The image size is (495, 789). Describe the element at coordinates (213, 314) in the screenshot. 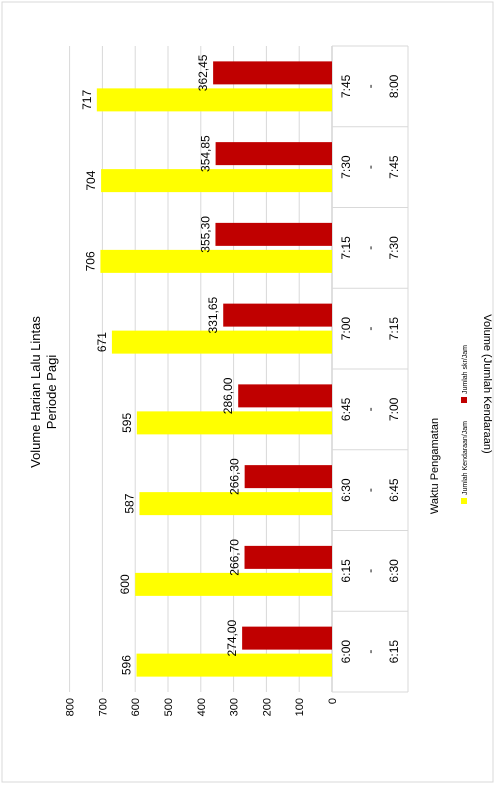

I see `data-label-skr: 331,65` at that location.